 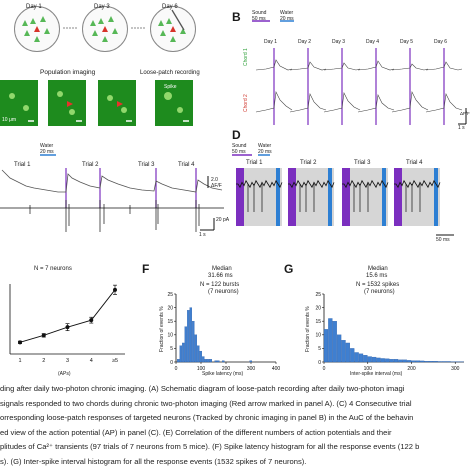 What do you see at coordinates (19, 361) in the screenshot?
I see `e-x-tick-label: 1` at bounding box center [19, 361].